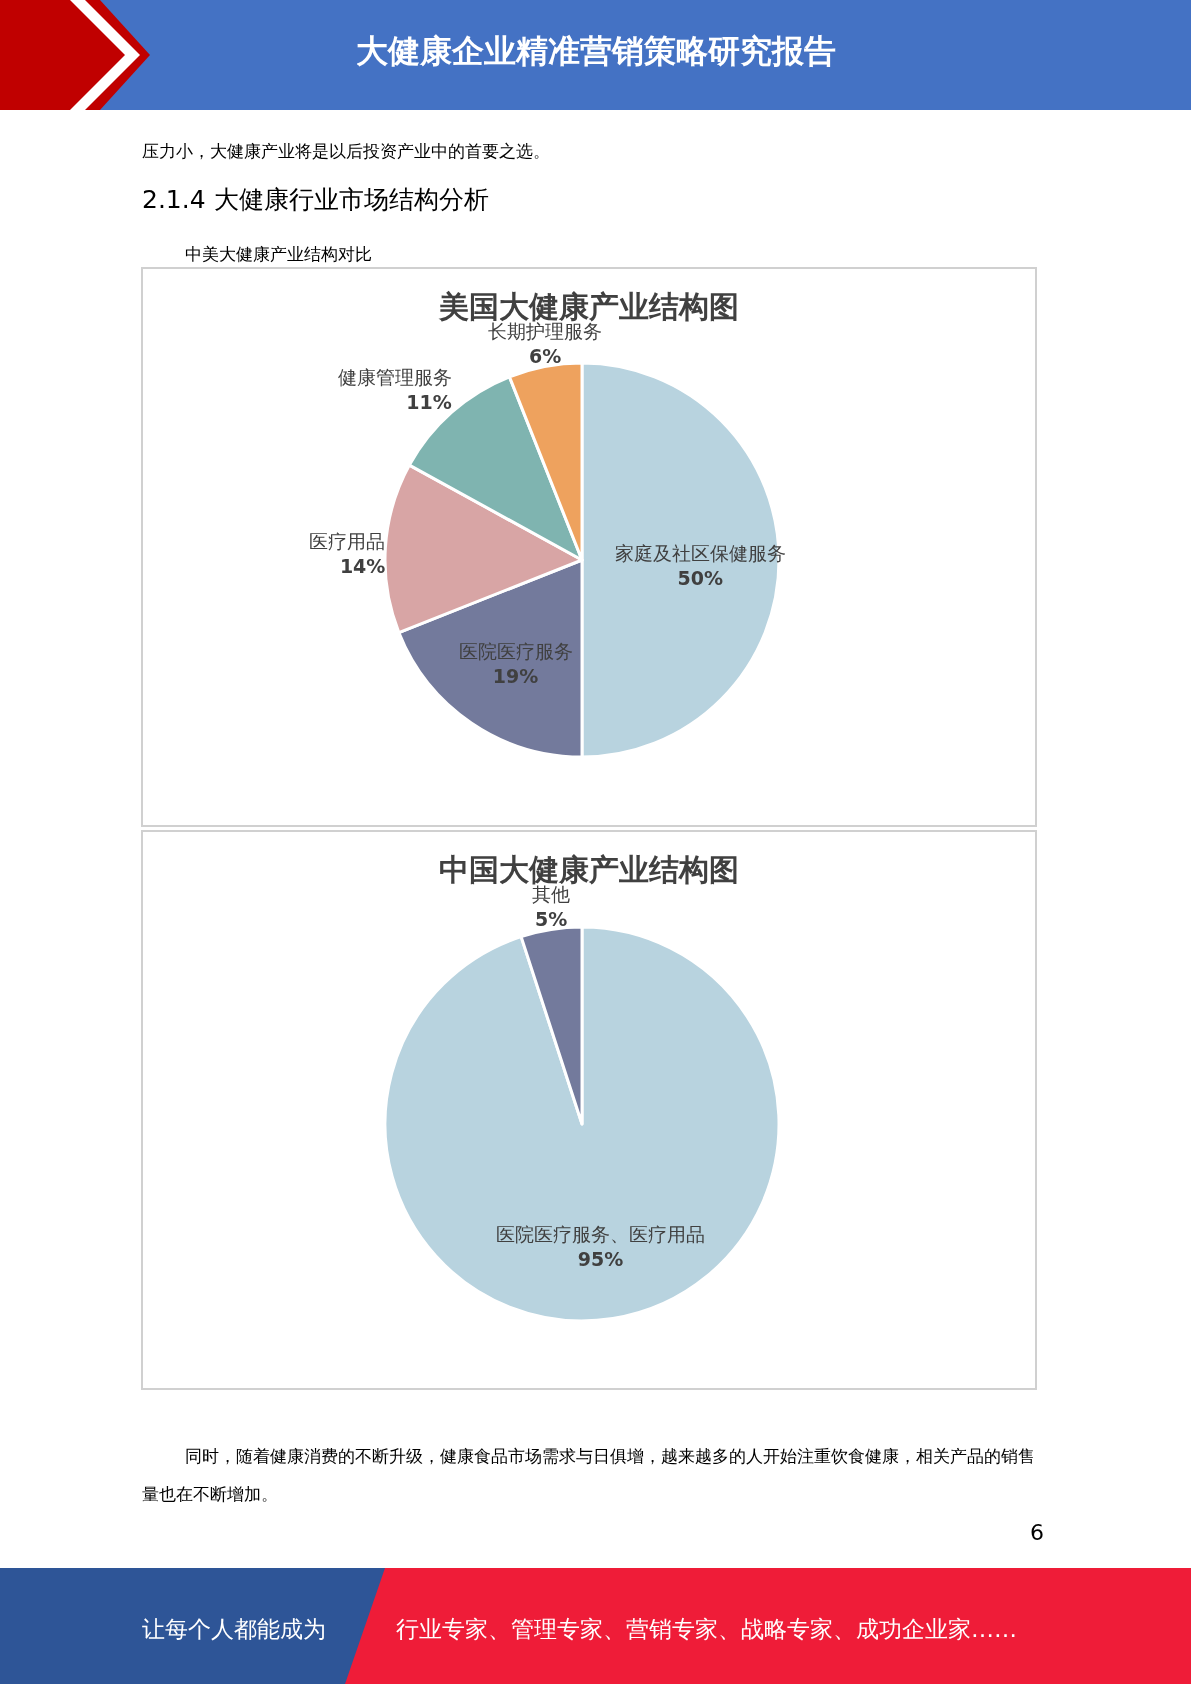 Image resolution: width=1191 pixels, height=1684 pixels. Describe the element at coordinates (515, 650) in the screenshot. I see `slice-label: 医院医疗服务` at that location.